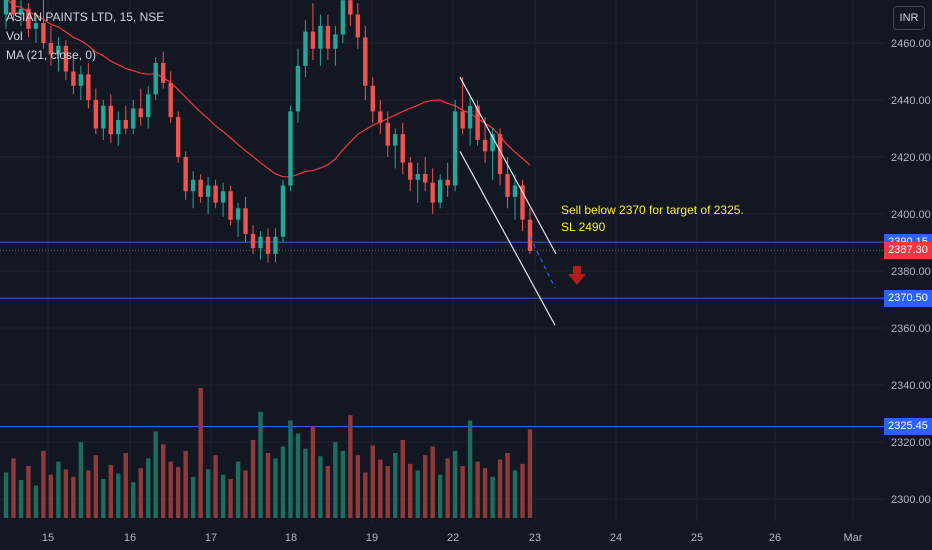 The height and width of the screenshot is (550, 932). What do you see at coordinates (911, 101) in the screenshot?
I see `price-tick-label: 2440.00` at bounding box center [911, 101].